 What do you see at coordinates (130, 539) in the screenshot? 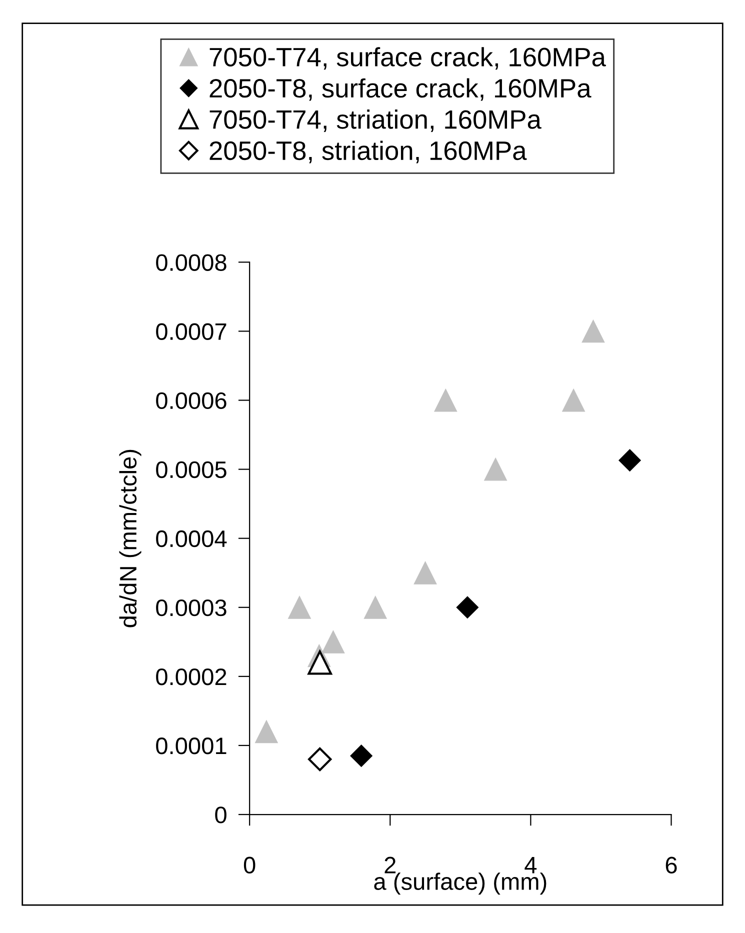
I see `y-axis-title: da/dN (mm/ctcle)` at bounding box center [130, 539].